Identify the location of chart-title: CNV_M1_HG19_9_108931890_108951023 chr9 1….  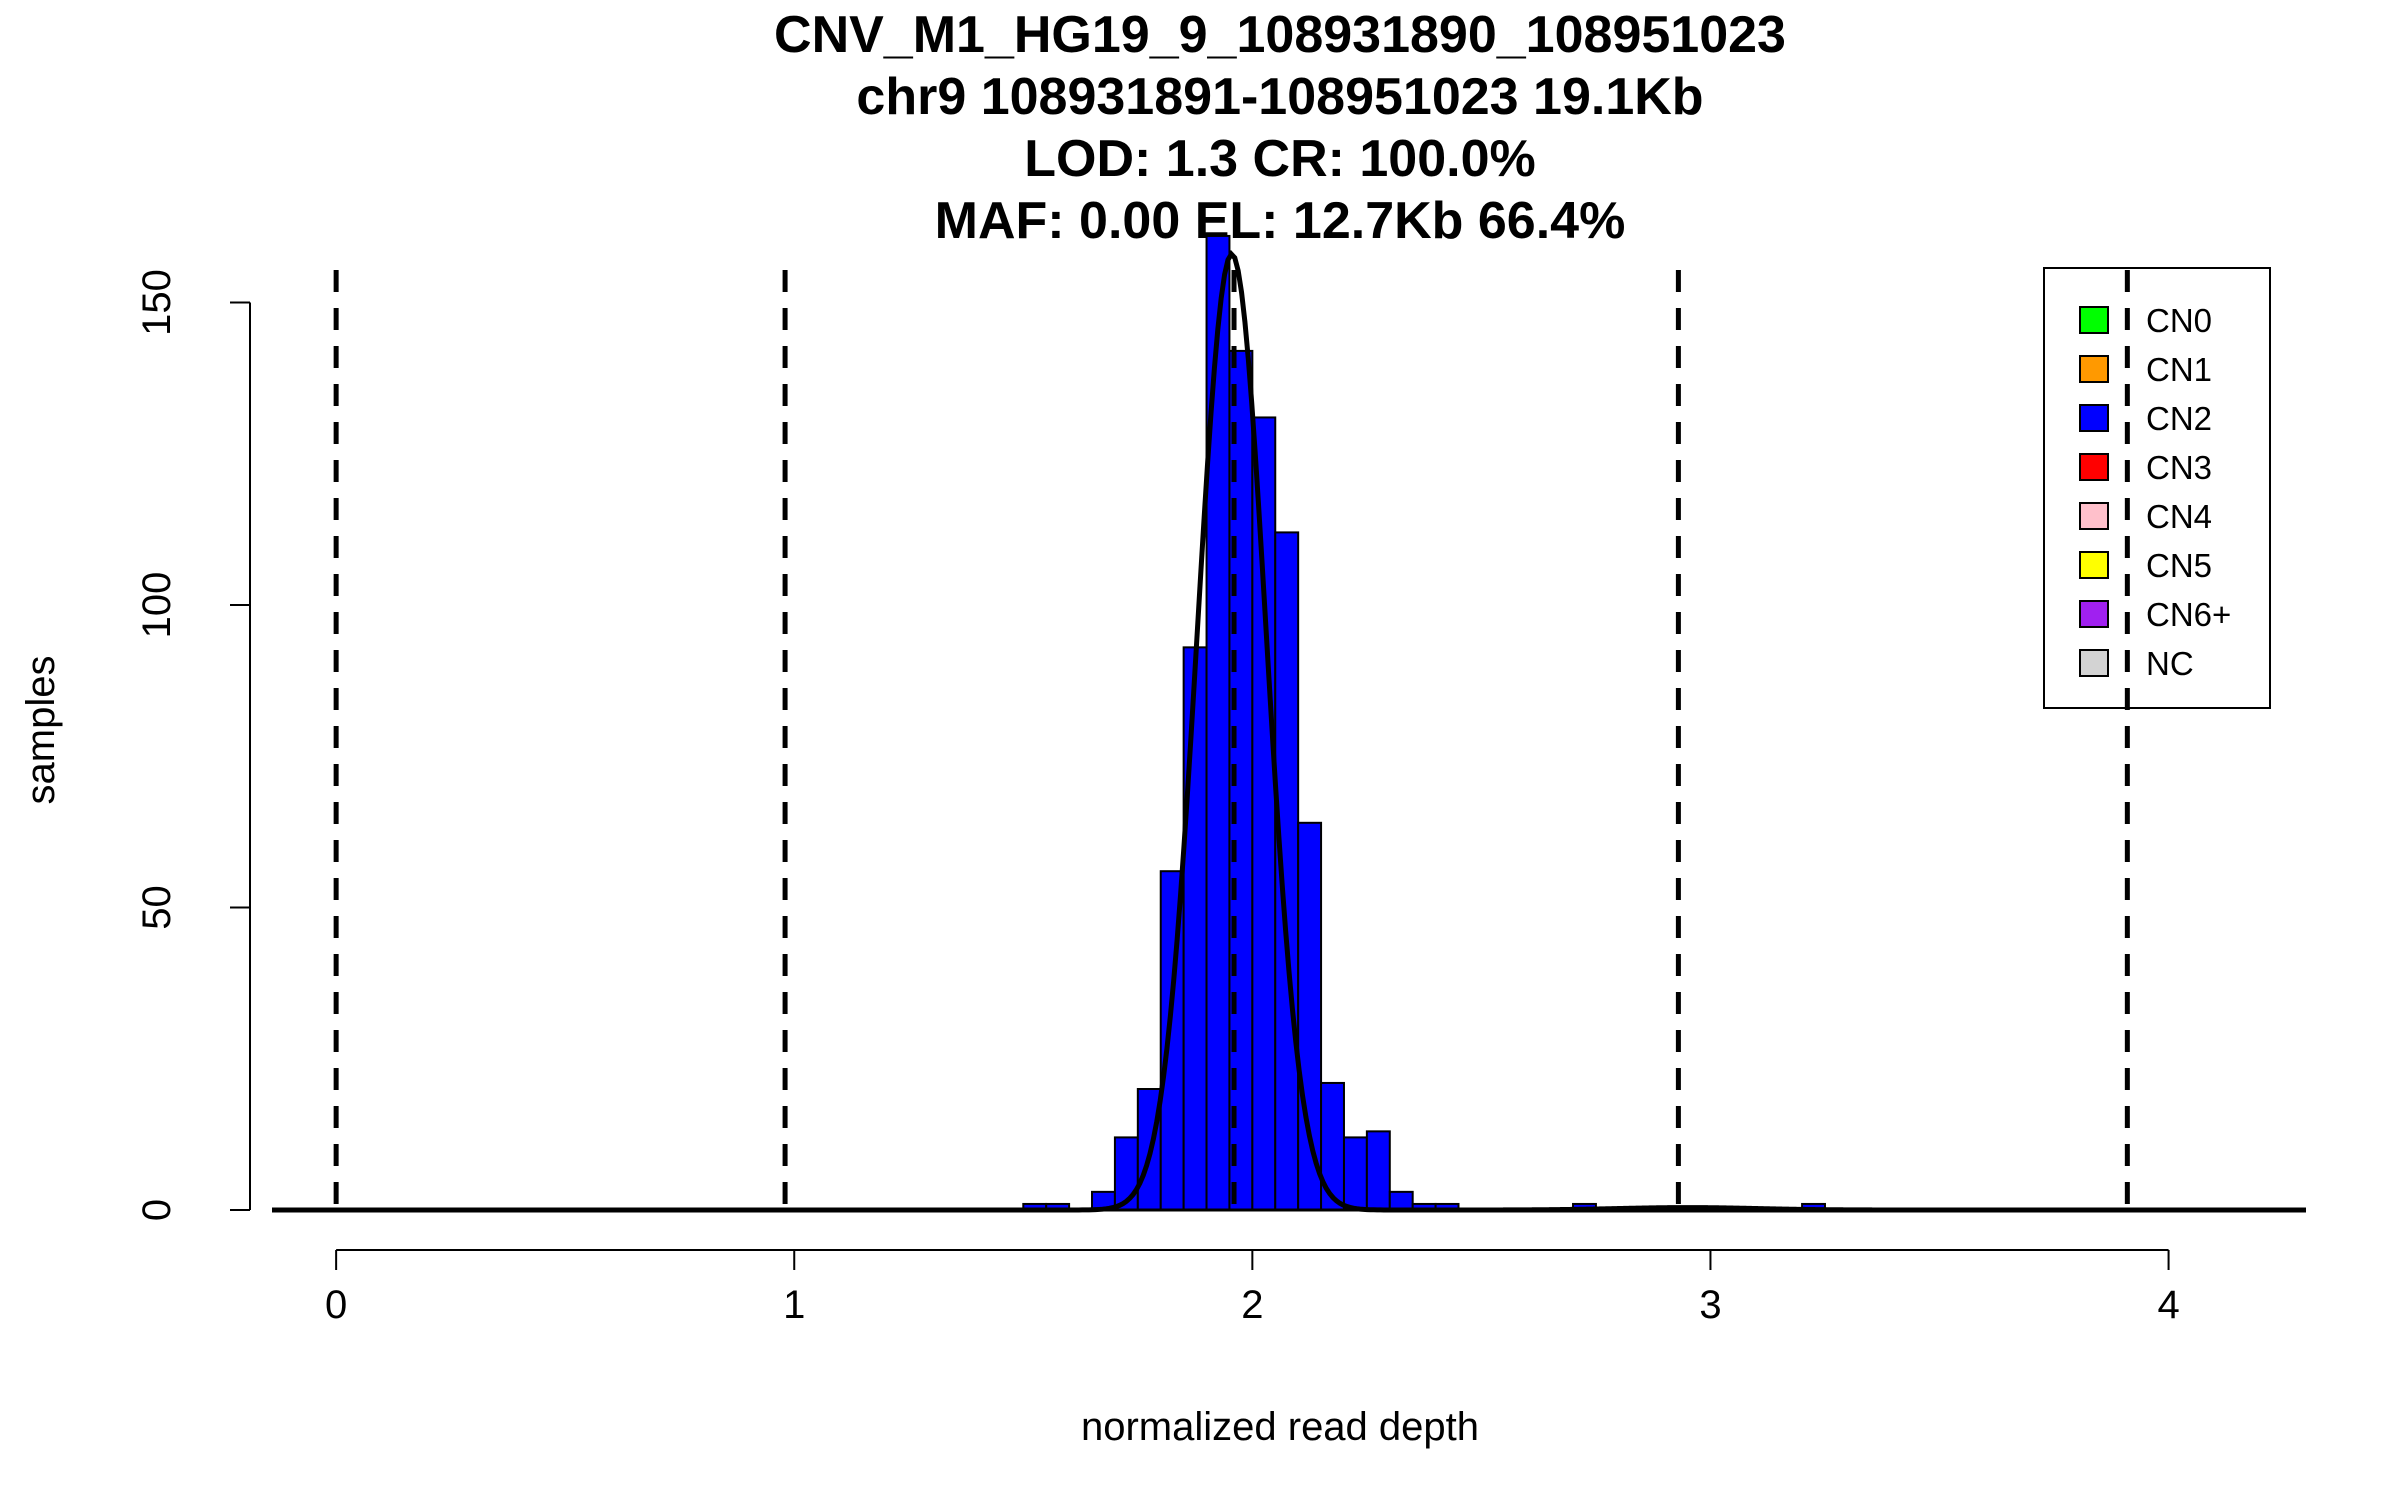
(1280, 128).